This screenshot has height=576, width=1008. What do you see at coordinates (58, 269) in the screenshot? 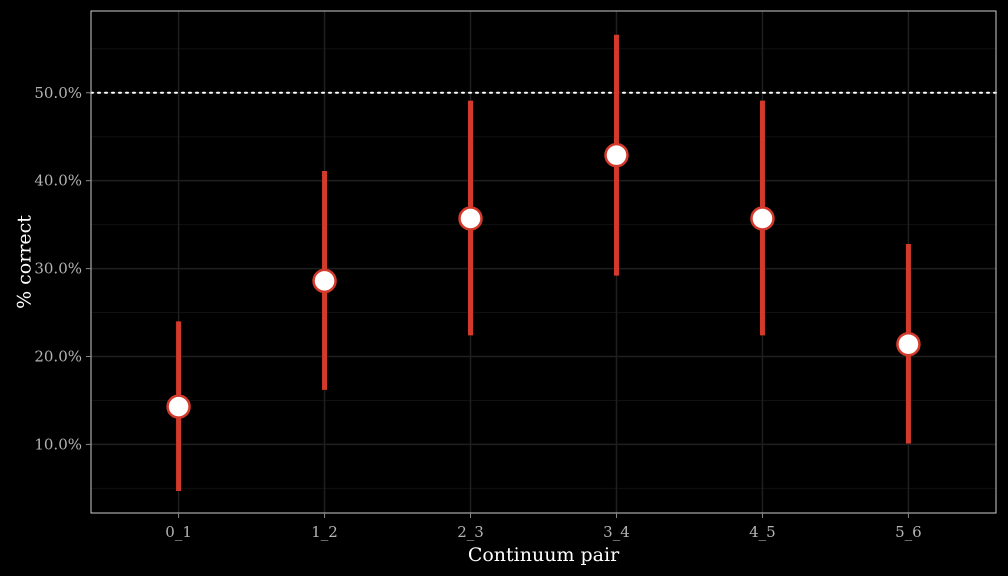
I see `y-tick-label: 30.0%` at bounding box center [58, 269].